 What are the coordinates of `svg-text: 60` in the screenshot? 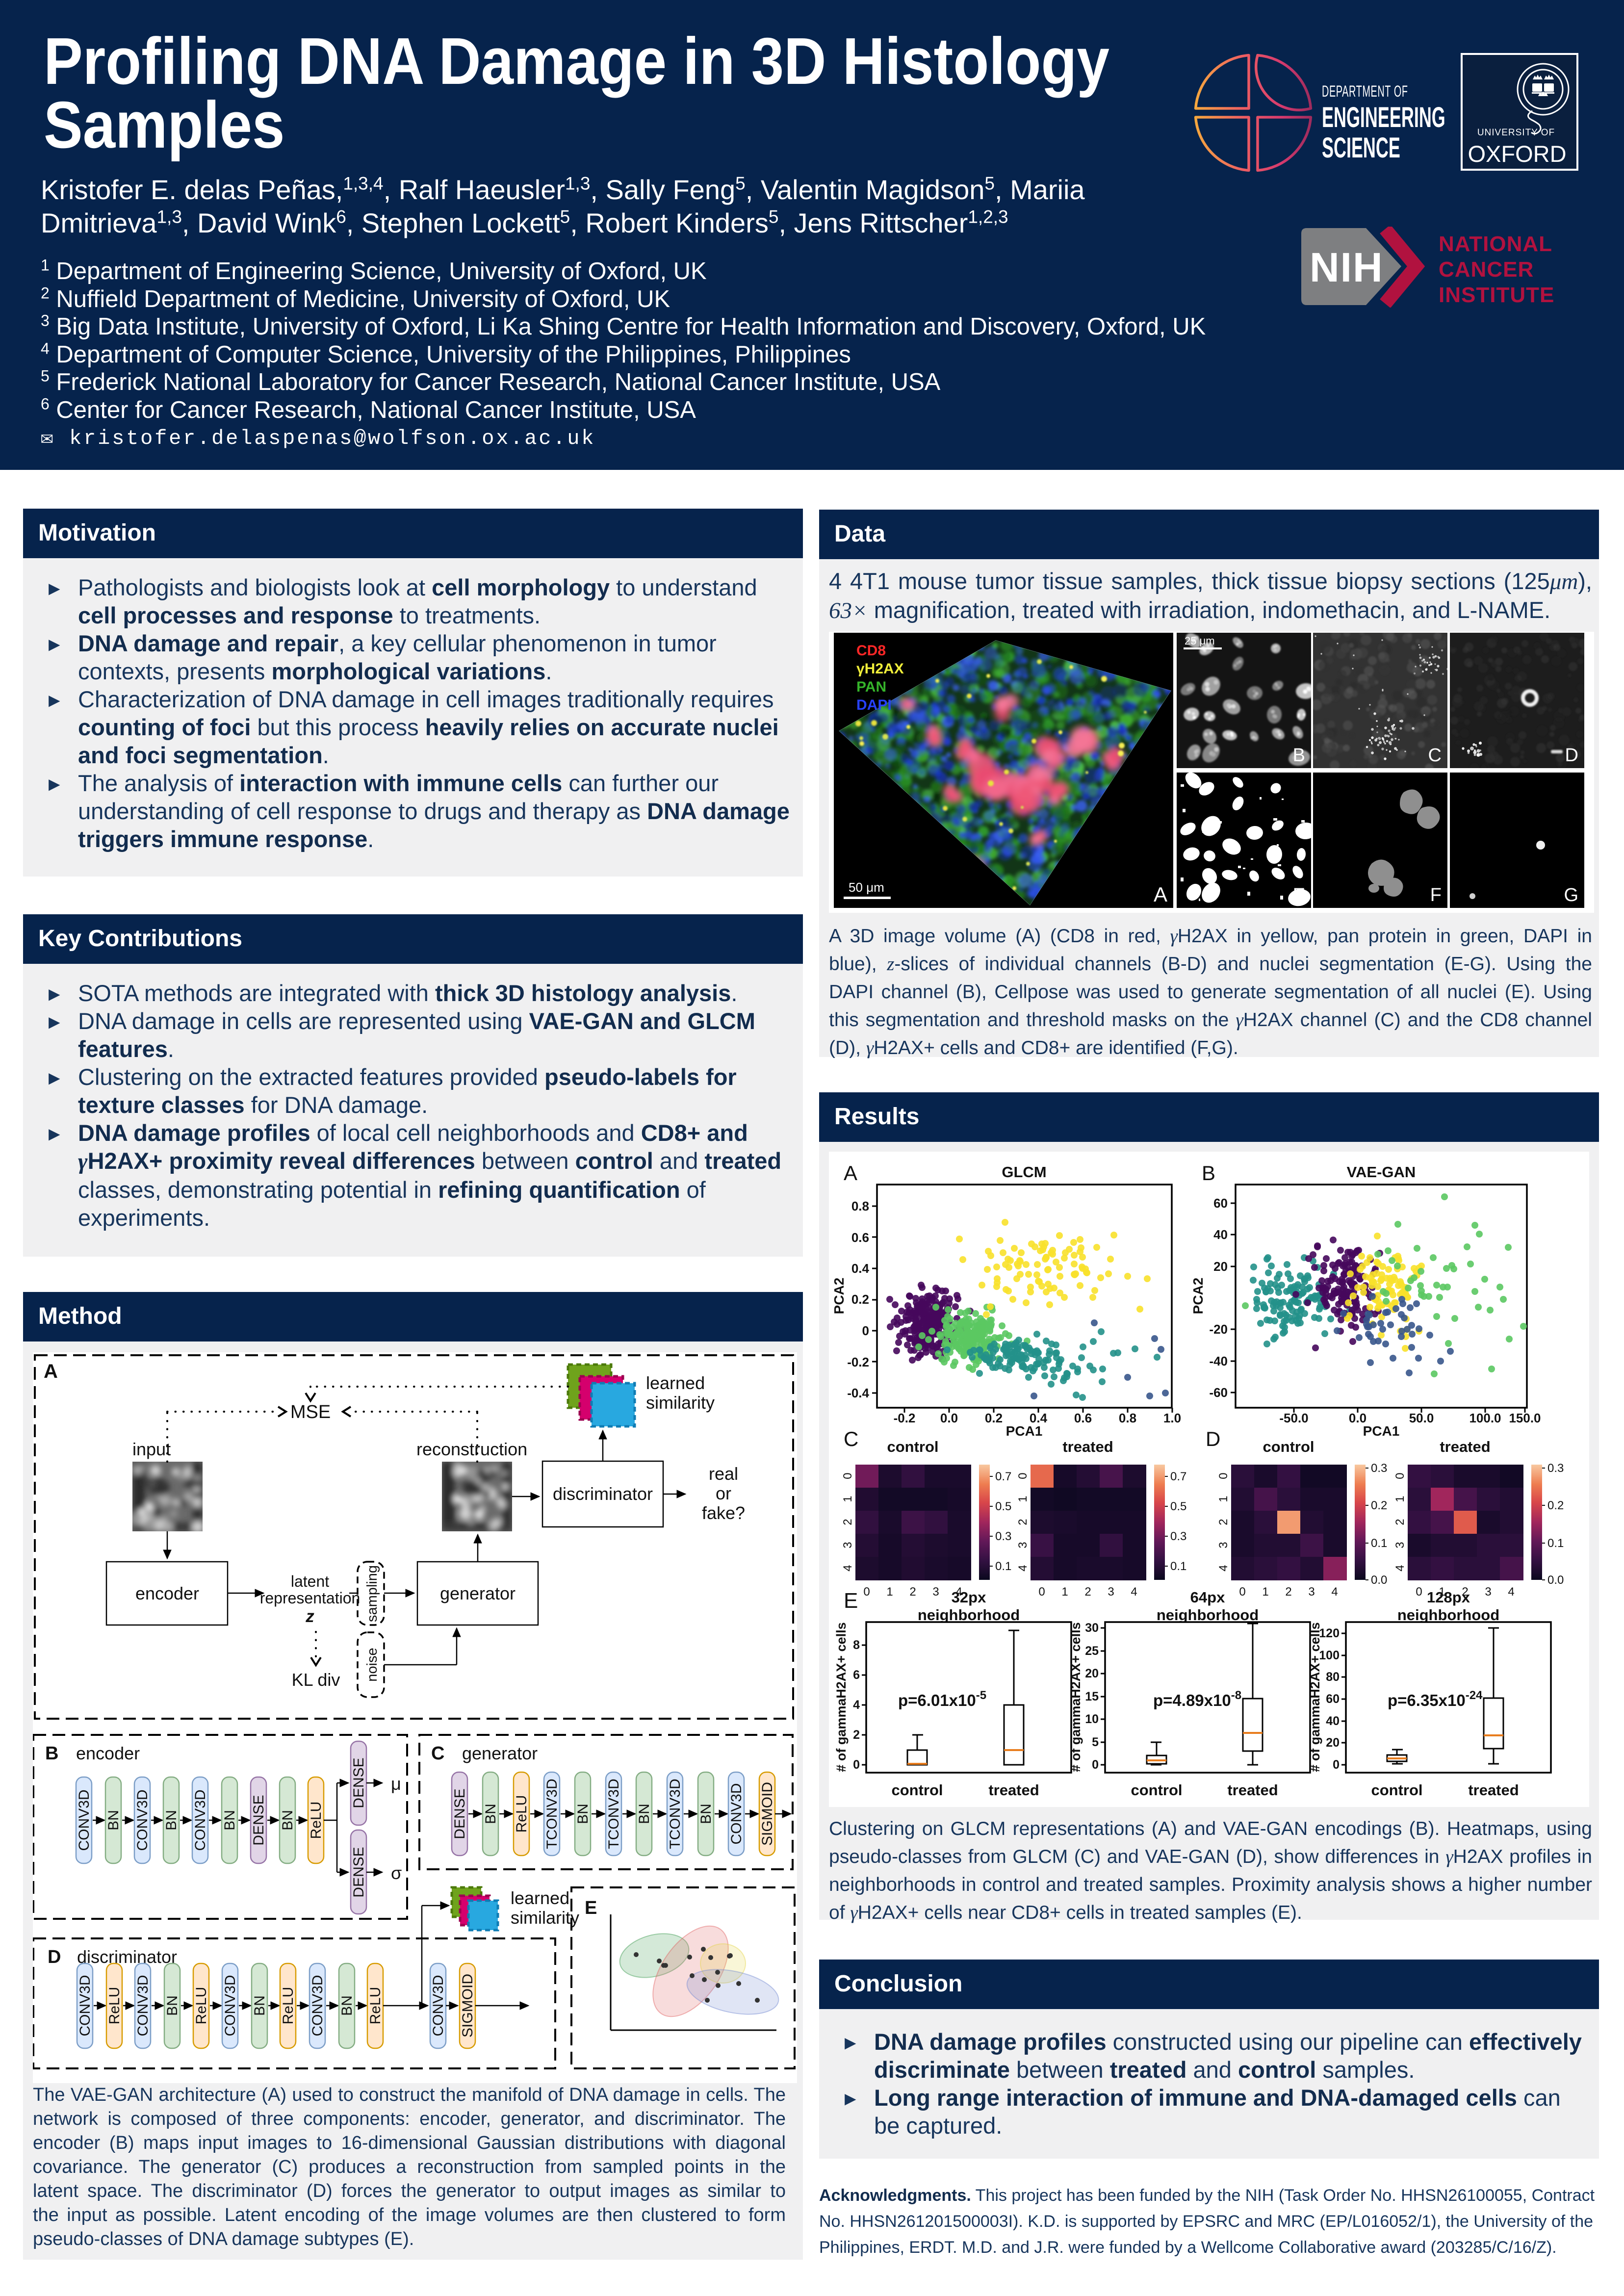 It's located at (1333, 1699).